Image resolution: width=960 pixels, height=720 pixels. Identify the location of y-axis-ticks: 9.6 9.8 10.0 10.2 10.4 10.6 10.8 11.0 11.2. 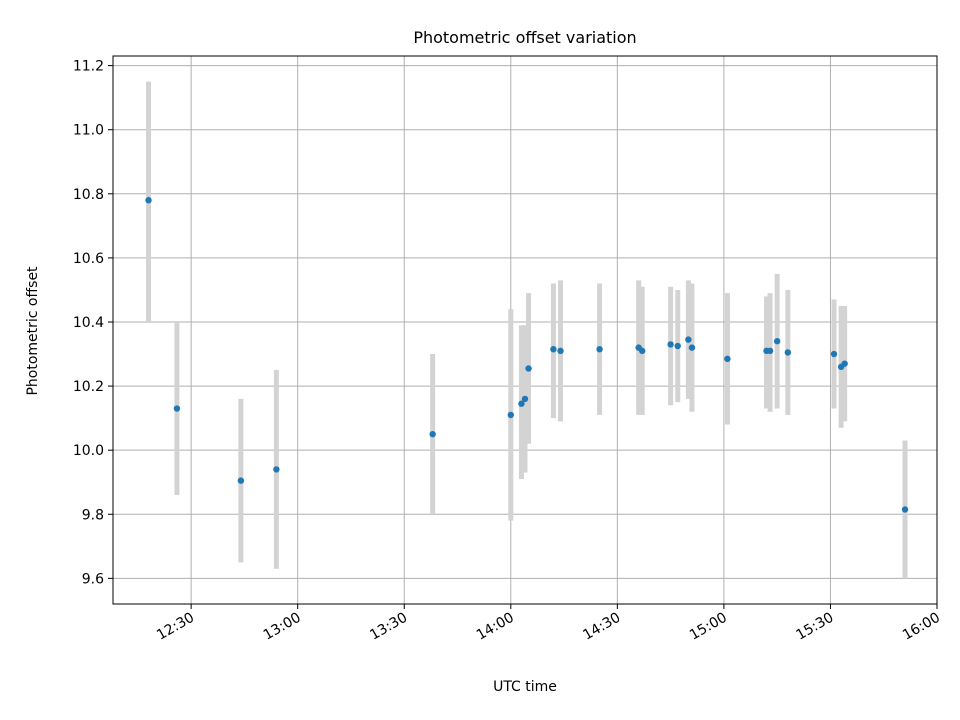
(93, 323).